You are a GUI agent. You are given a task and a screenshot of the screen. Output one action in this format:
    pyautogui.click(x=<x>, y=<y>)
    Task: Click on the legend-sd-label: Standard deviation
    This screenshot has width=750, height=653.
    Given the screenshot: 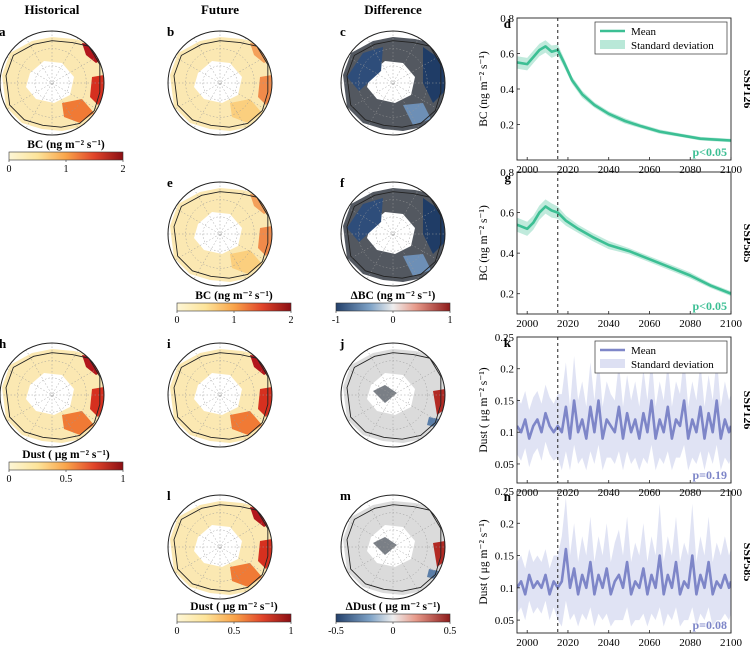 What is the action you would take?
    pyautogui.click(x=672, y=46)
    